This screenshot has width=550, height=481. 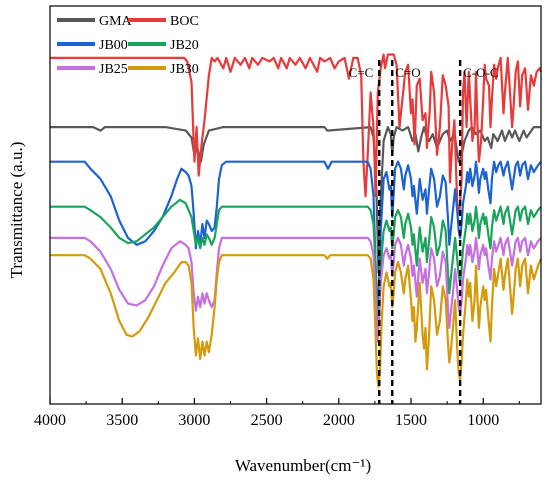 I want to click on annotation-label: C-O-C, so click(x=480, y=72).